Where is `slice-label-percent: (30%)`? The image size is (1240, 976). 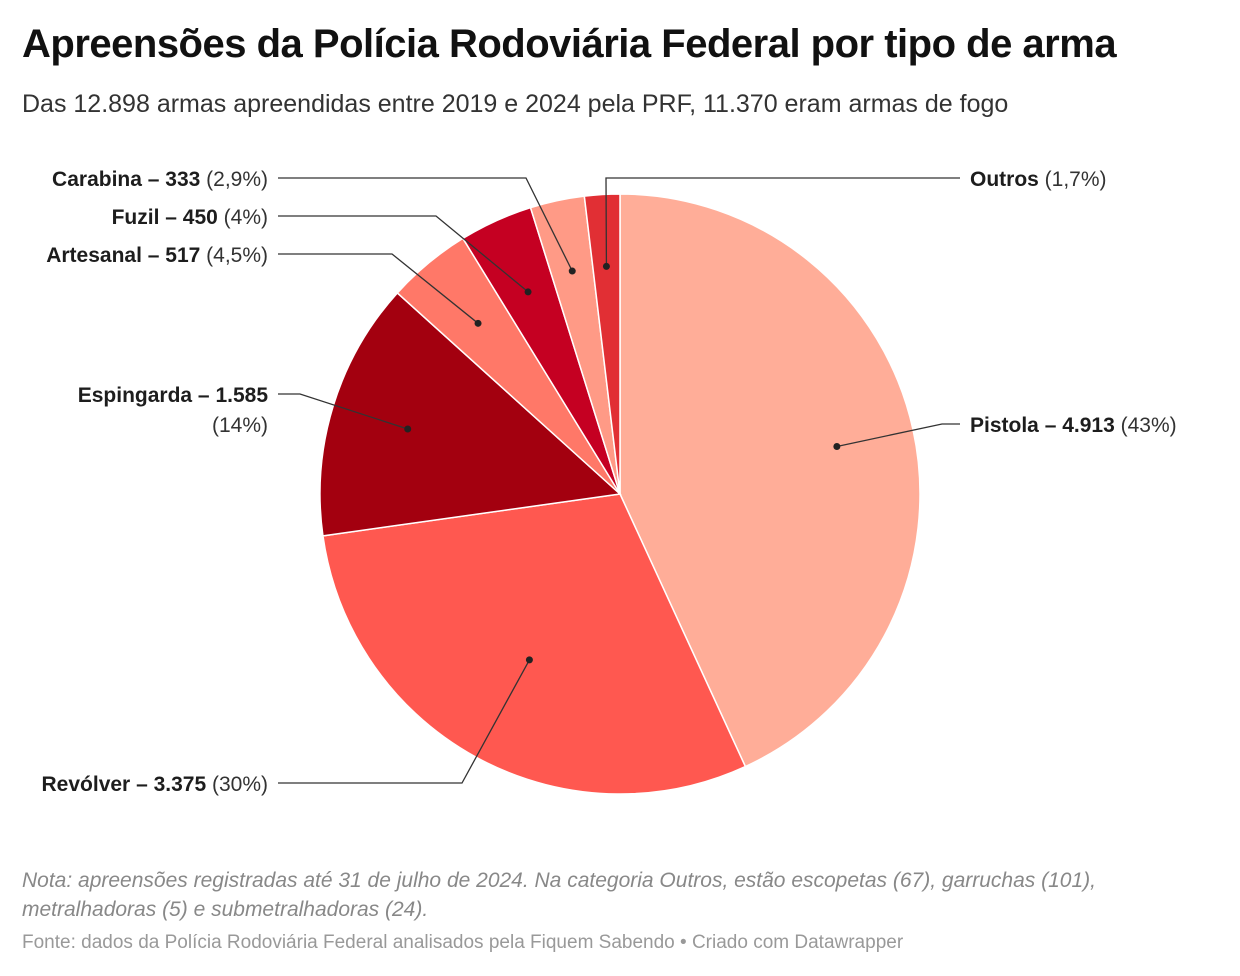
slice-label-percent: (30%) is located at coordinates (237, 784).